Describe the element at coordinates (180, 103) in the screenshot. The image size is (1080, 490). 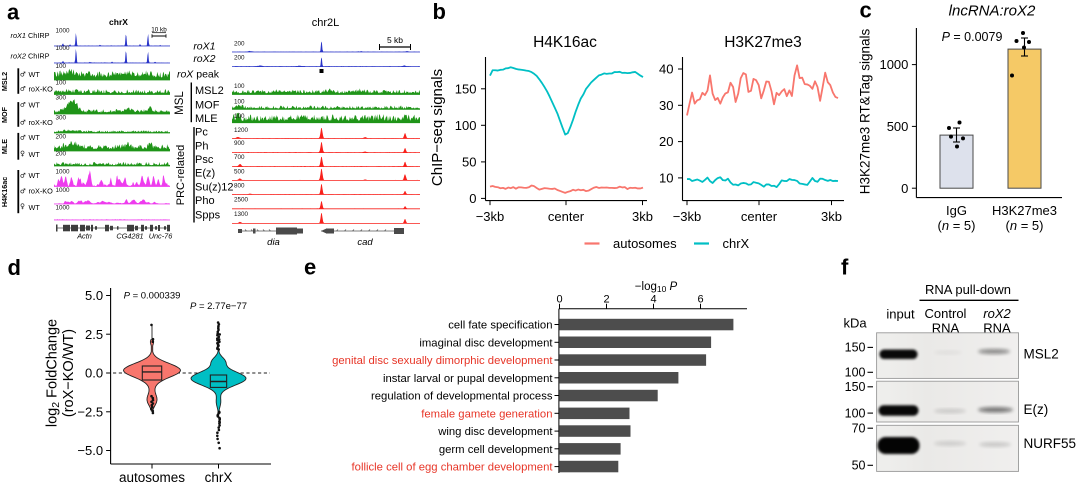
I see `svg-text: MSL` at that location.